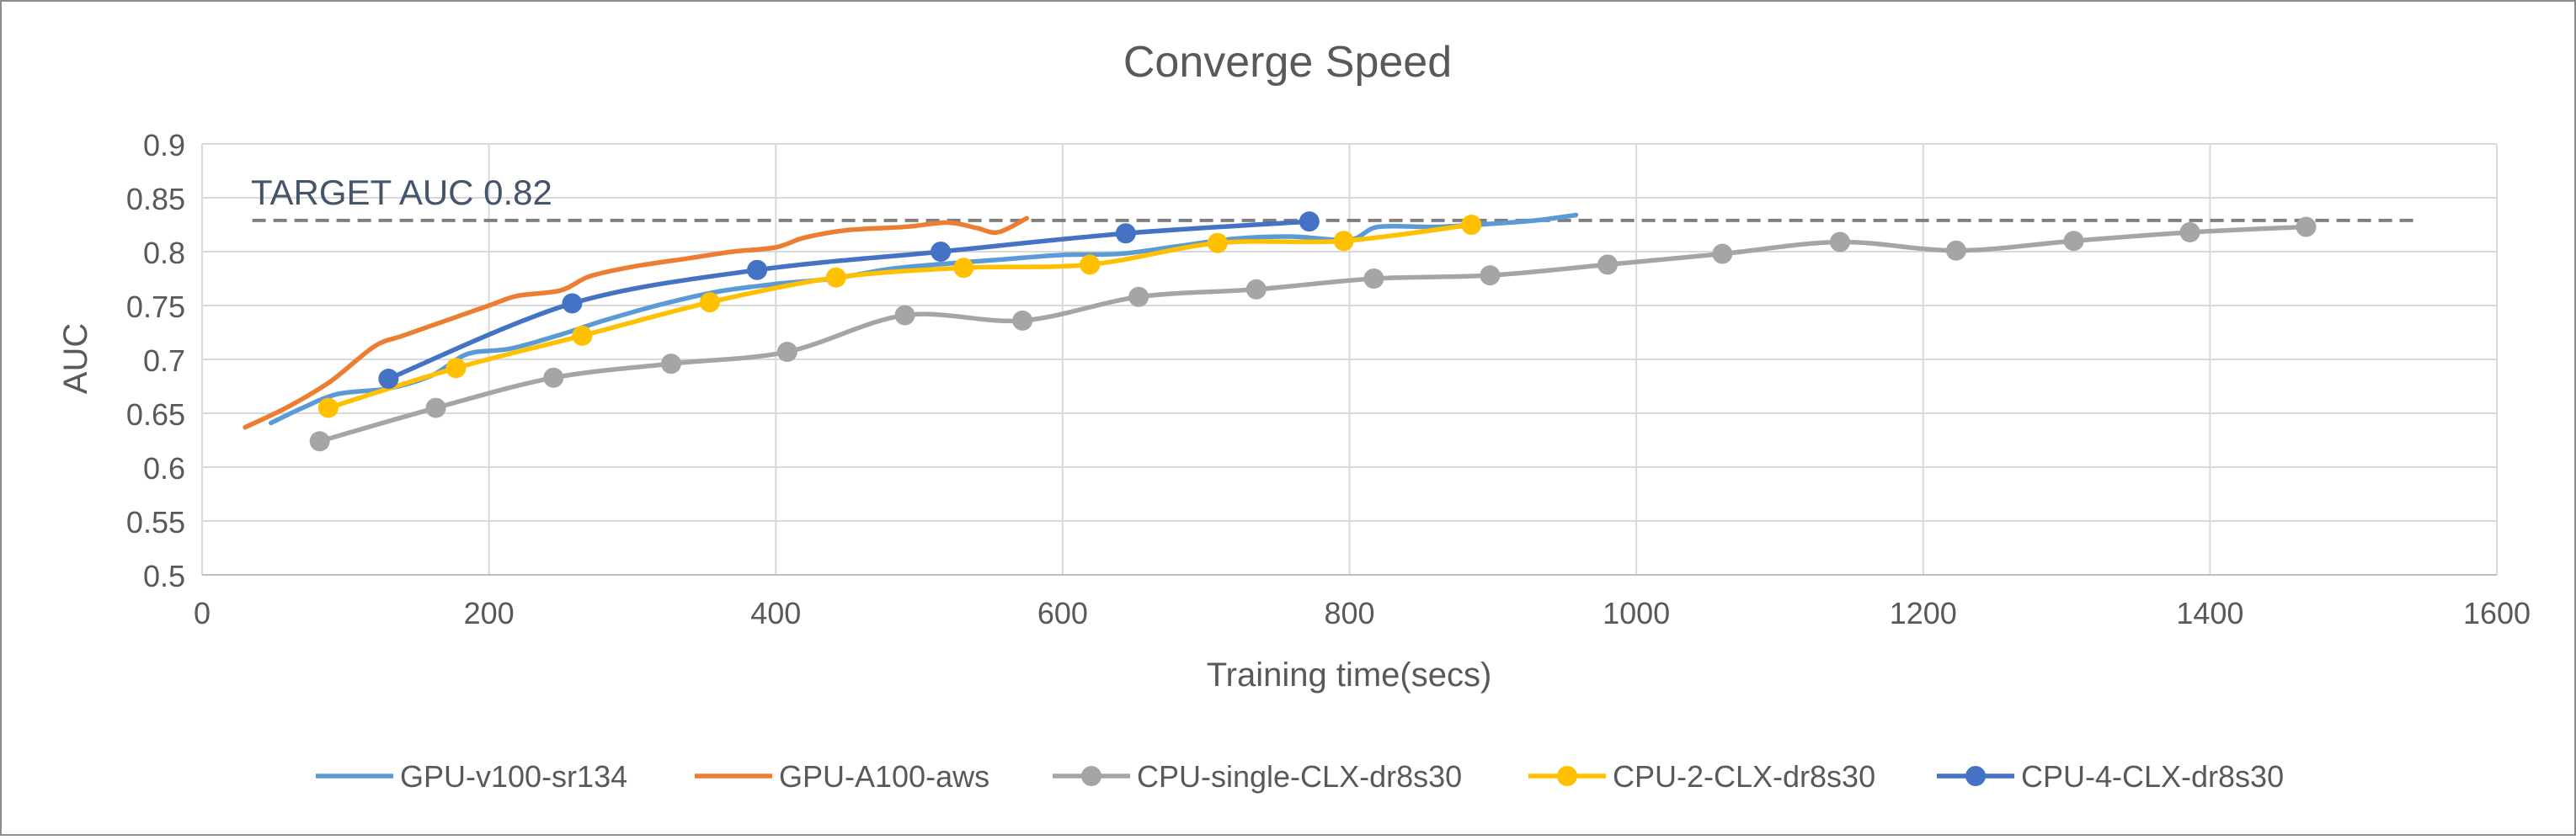 The image size is (2576, 840). What do you see at coordinates (775, 613) in the screenshot?
I see `x-tick-label: 400` at bounding box center [775, 613].